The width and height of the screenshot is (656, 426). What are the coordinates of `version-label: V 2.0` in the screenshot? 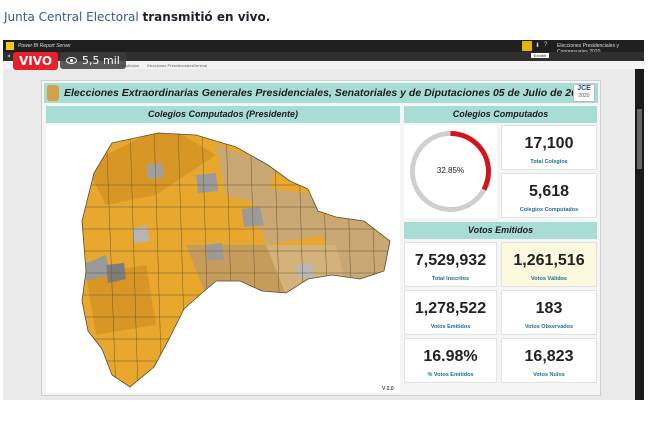 It's located at (388, 389).